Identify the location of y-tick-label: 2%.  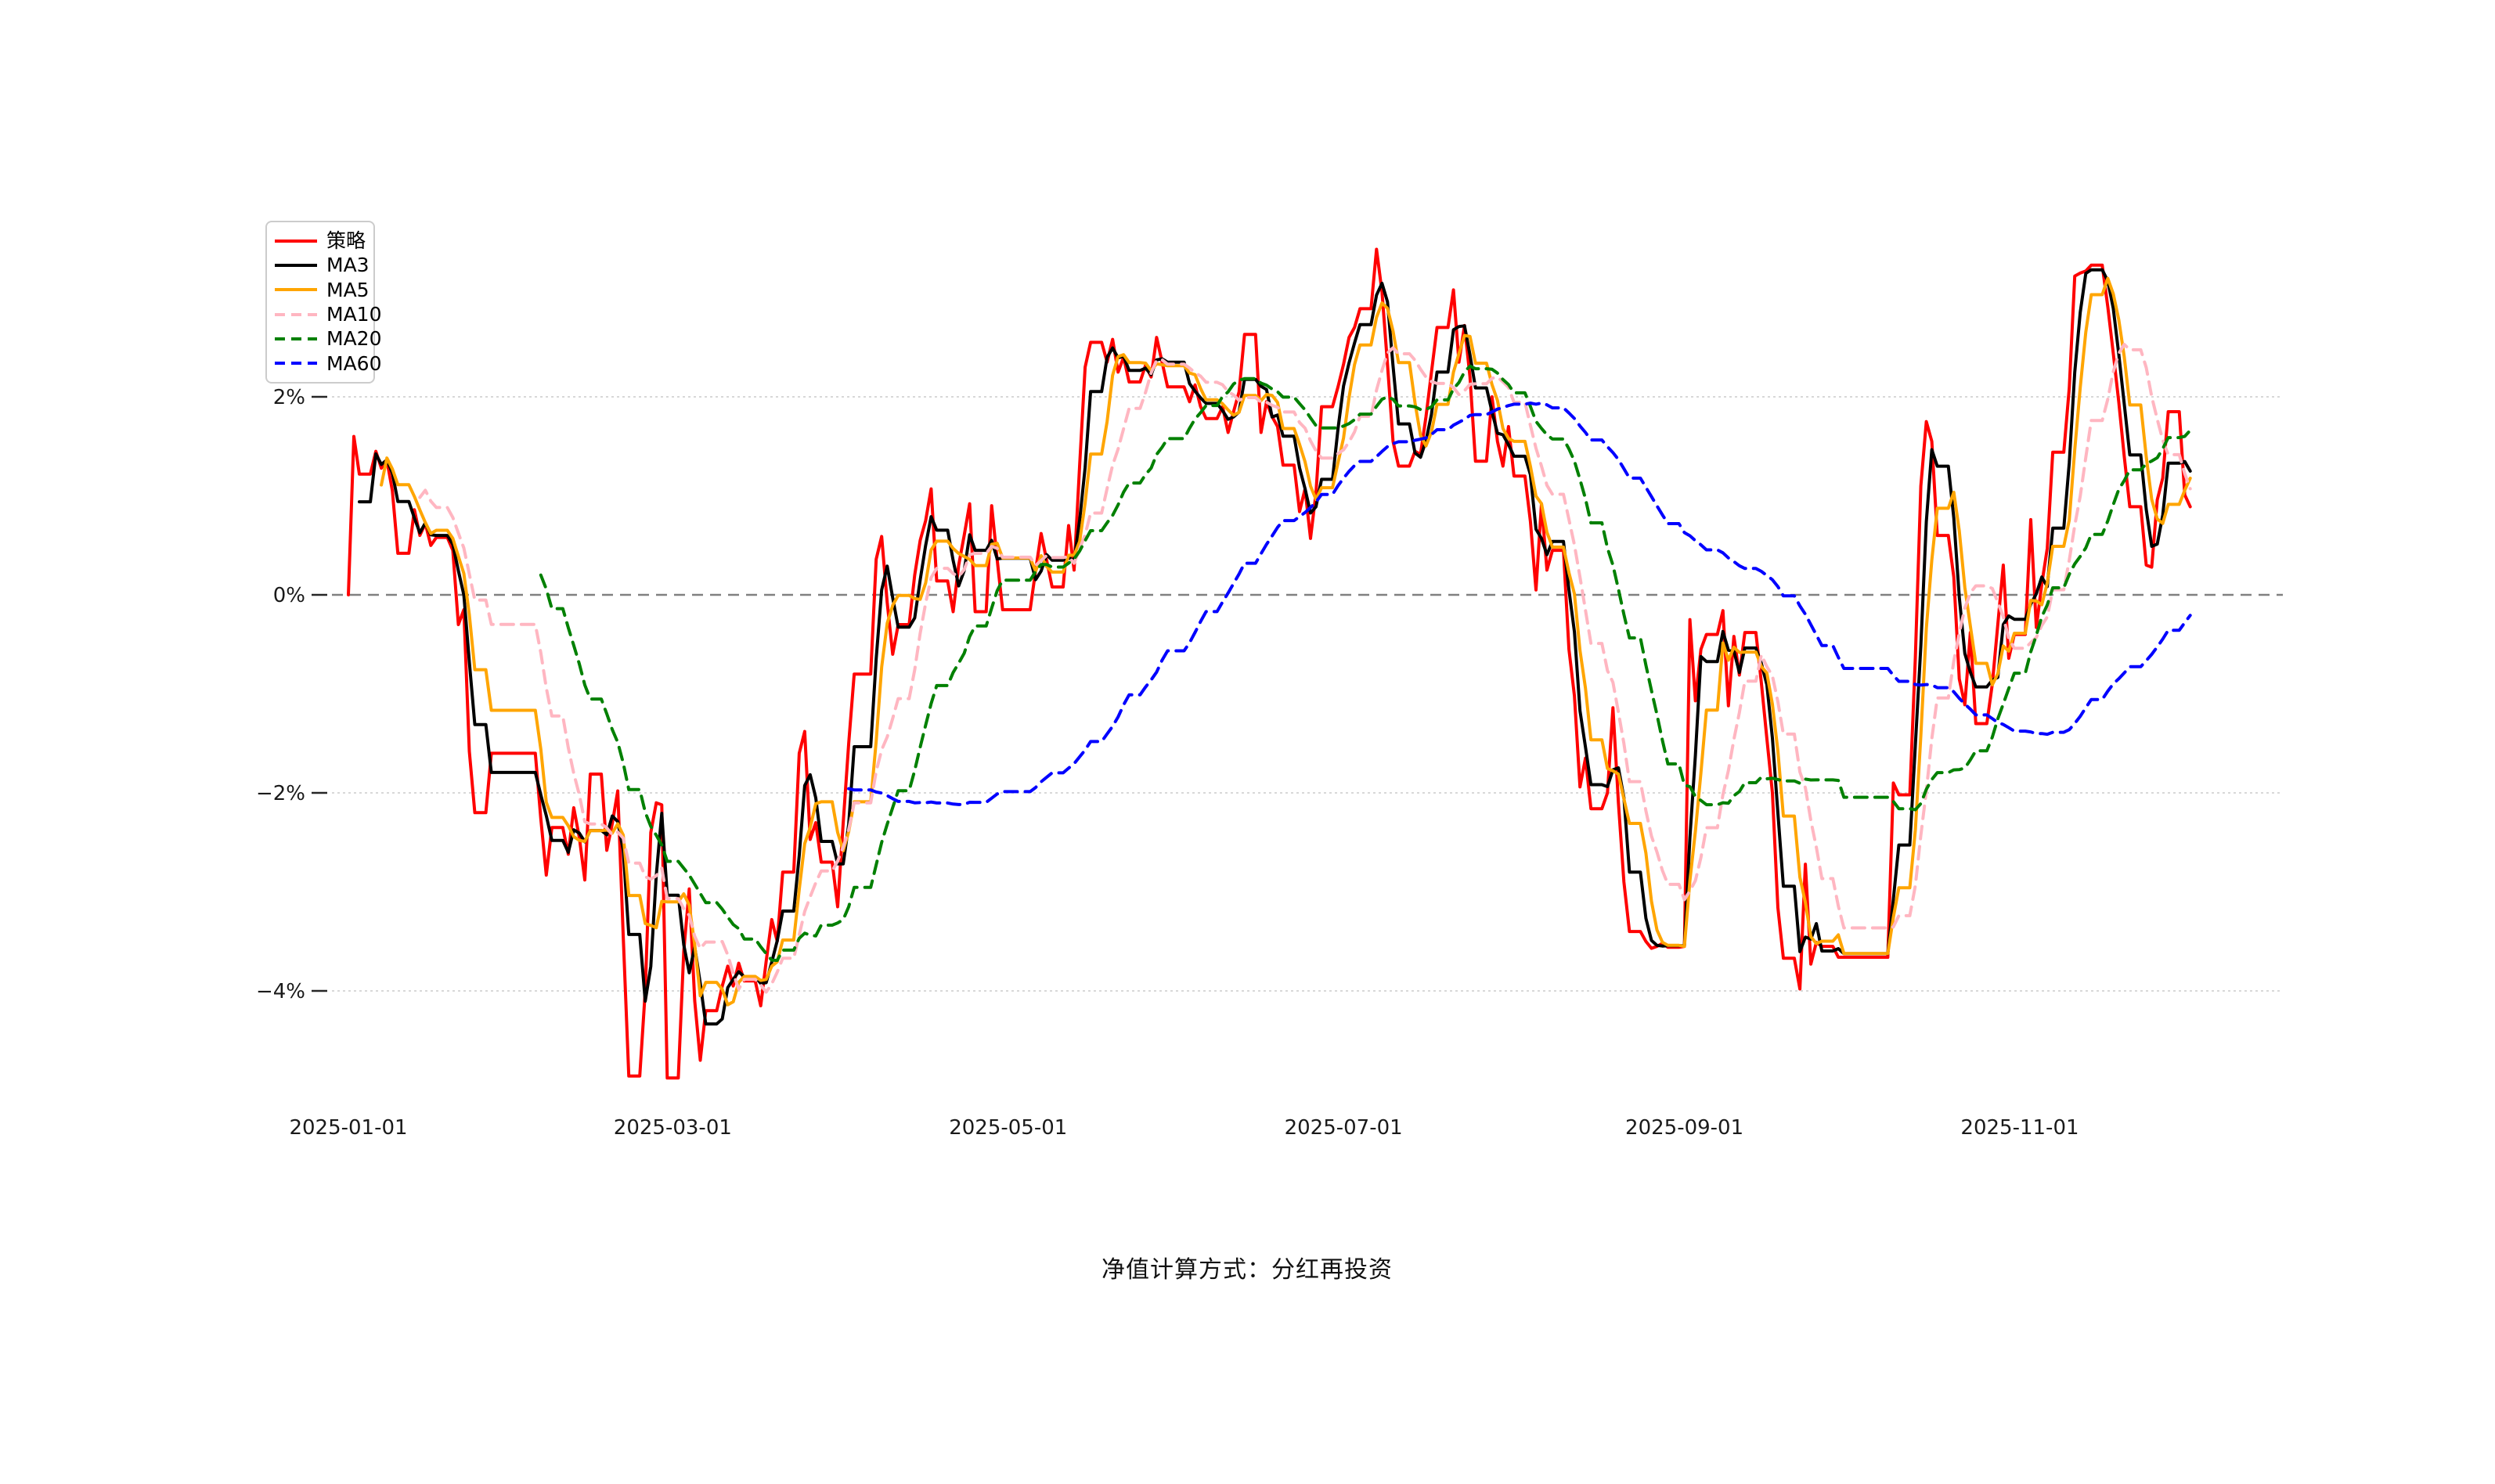
(289, 397).